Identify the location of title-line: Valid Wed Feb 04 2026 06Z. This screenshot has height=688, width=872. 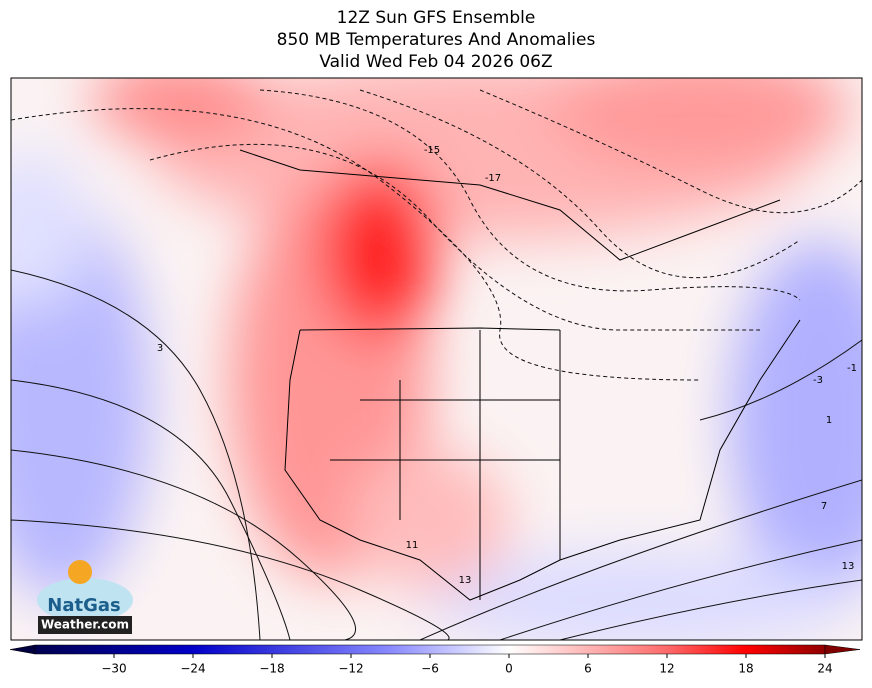
(435, 62).